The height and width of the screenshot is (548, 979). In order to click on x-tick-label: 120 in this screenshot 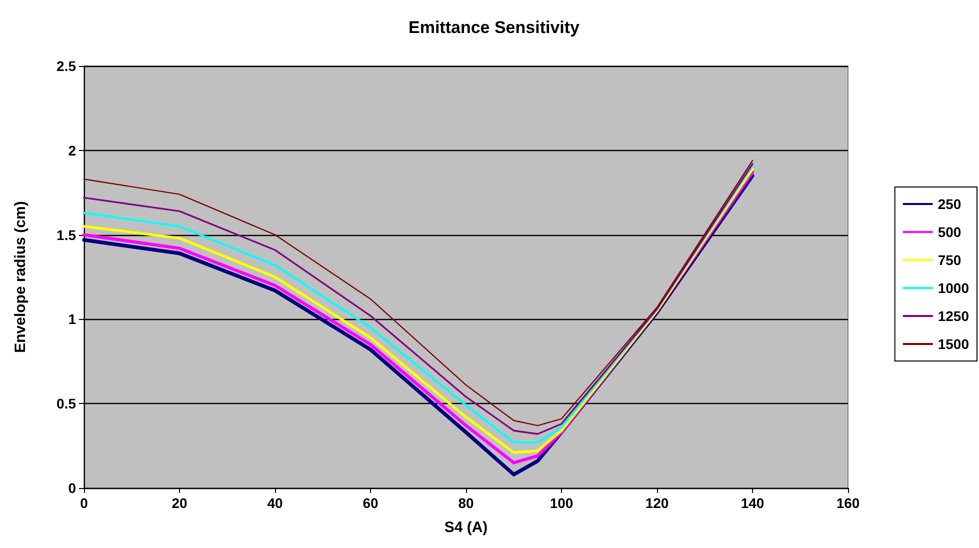, I will do `click(657, 503)`.